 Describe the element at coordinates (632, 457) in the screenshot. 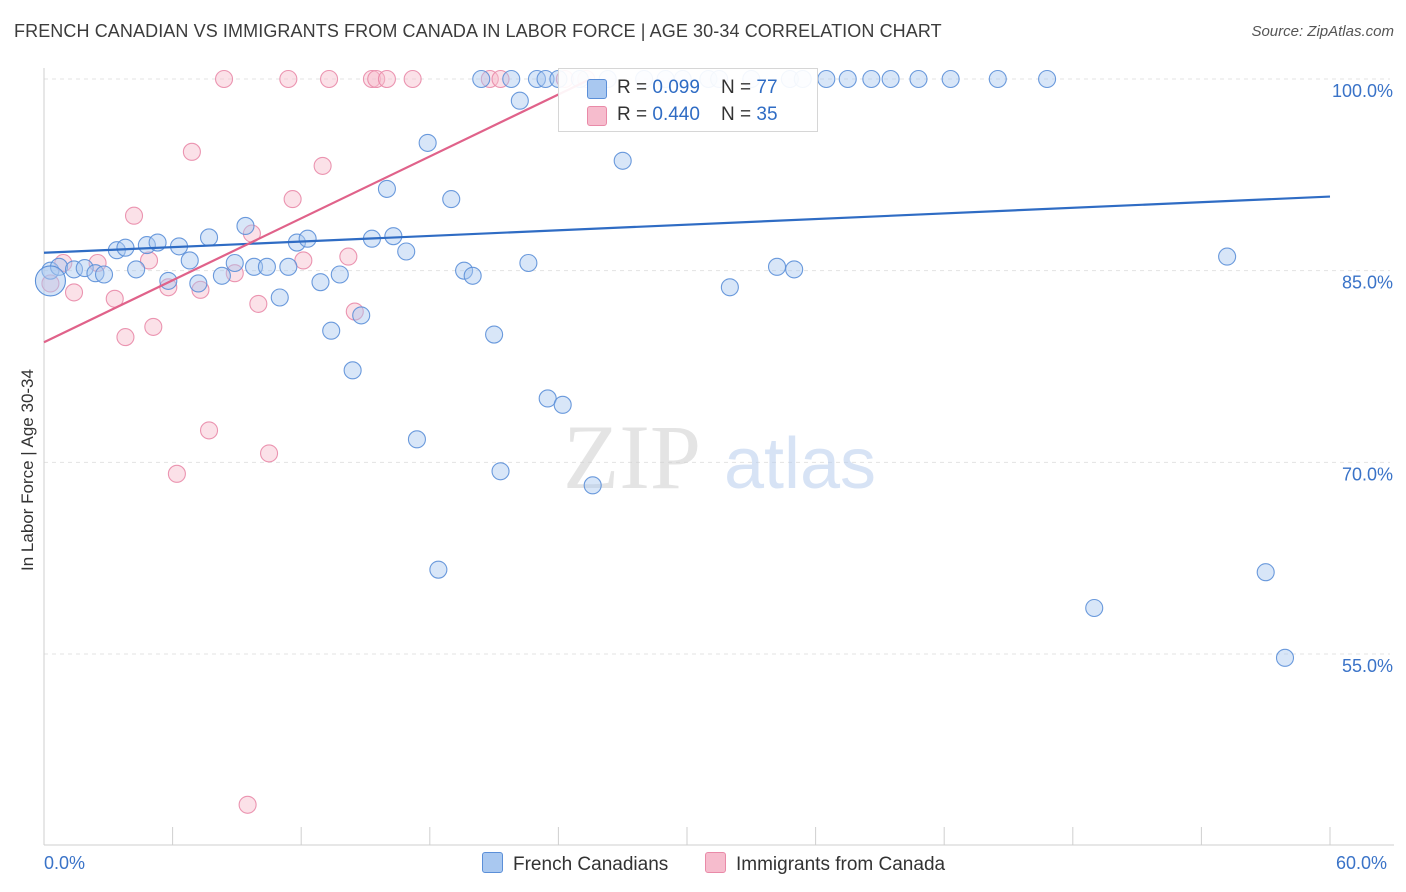

I see `watermark-zip: ZIP` at that location.